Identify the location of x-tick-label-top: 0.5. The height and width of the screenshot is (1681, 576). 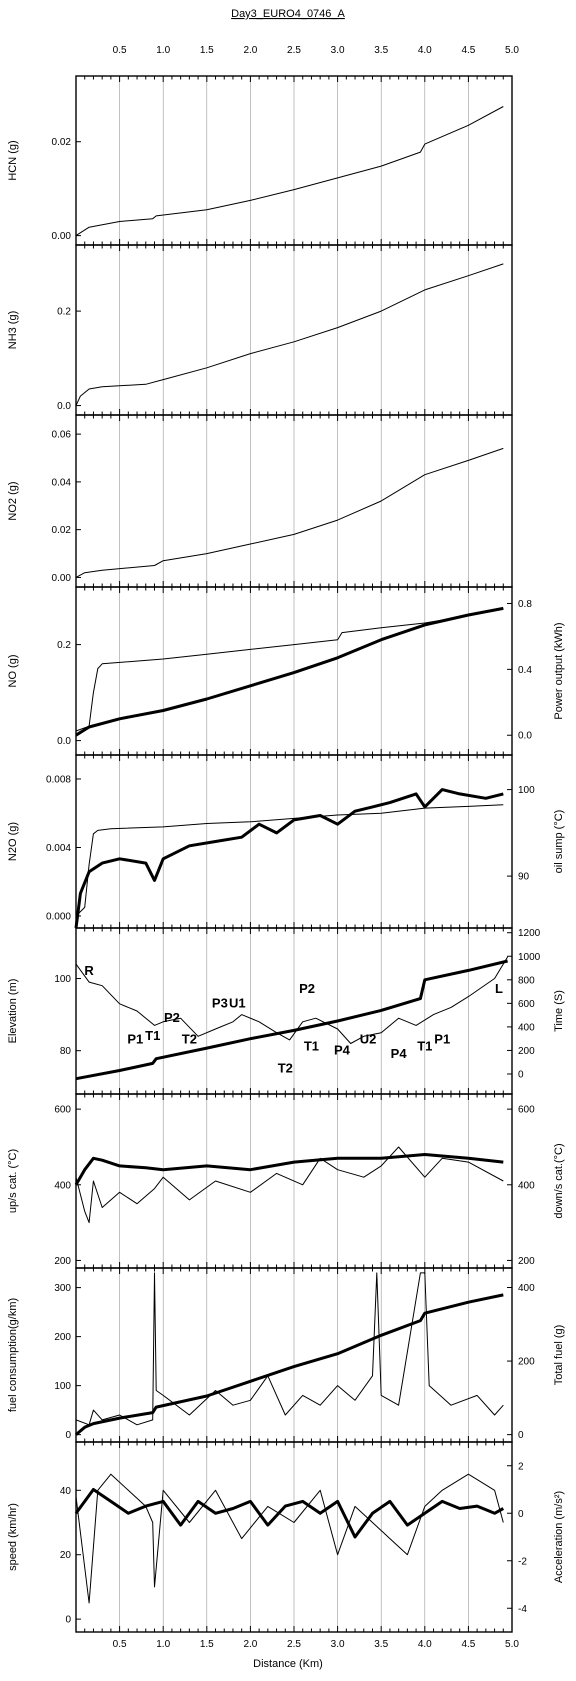
(120, 50).